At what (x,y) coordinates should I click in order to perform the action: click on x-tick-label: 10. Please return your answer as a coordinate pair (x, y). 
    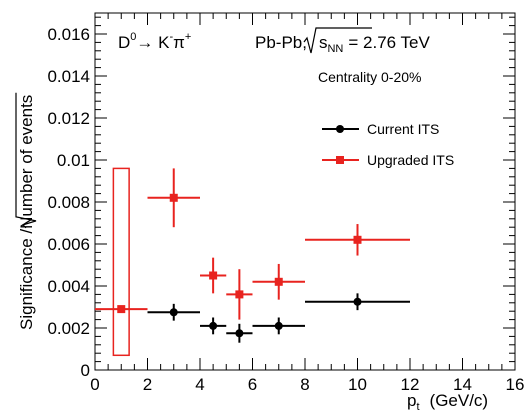
    Looking at the image, I should click on (357, 384).